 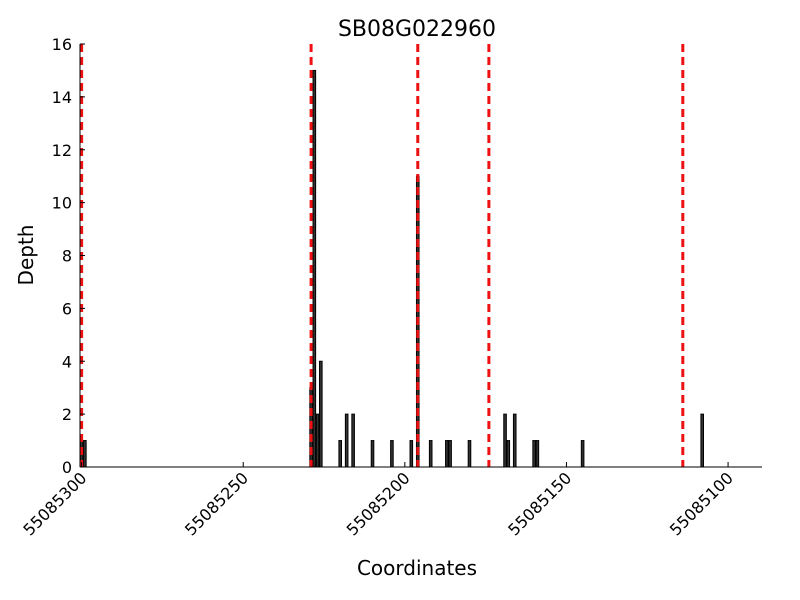 I want to click on x-ticks-layer: 55085300 55085250 55085200 55085150 55085100, so click(x=378, y=500).